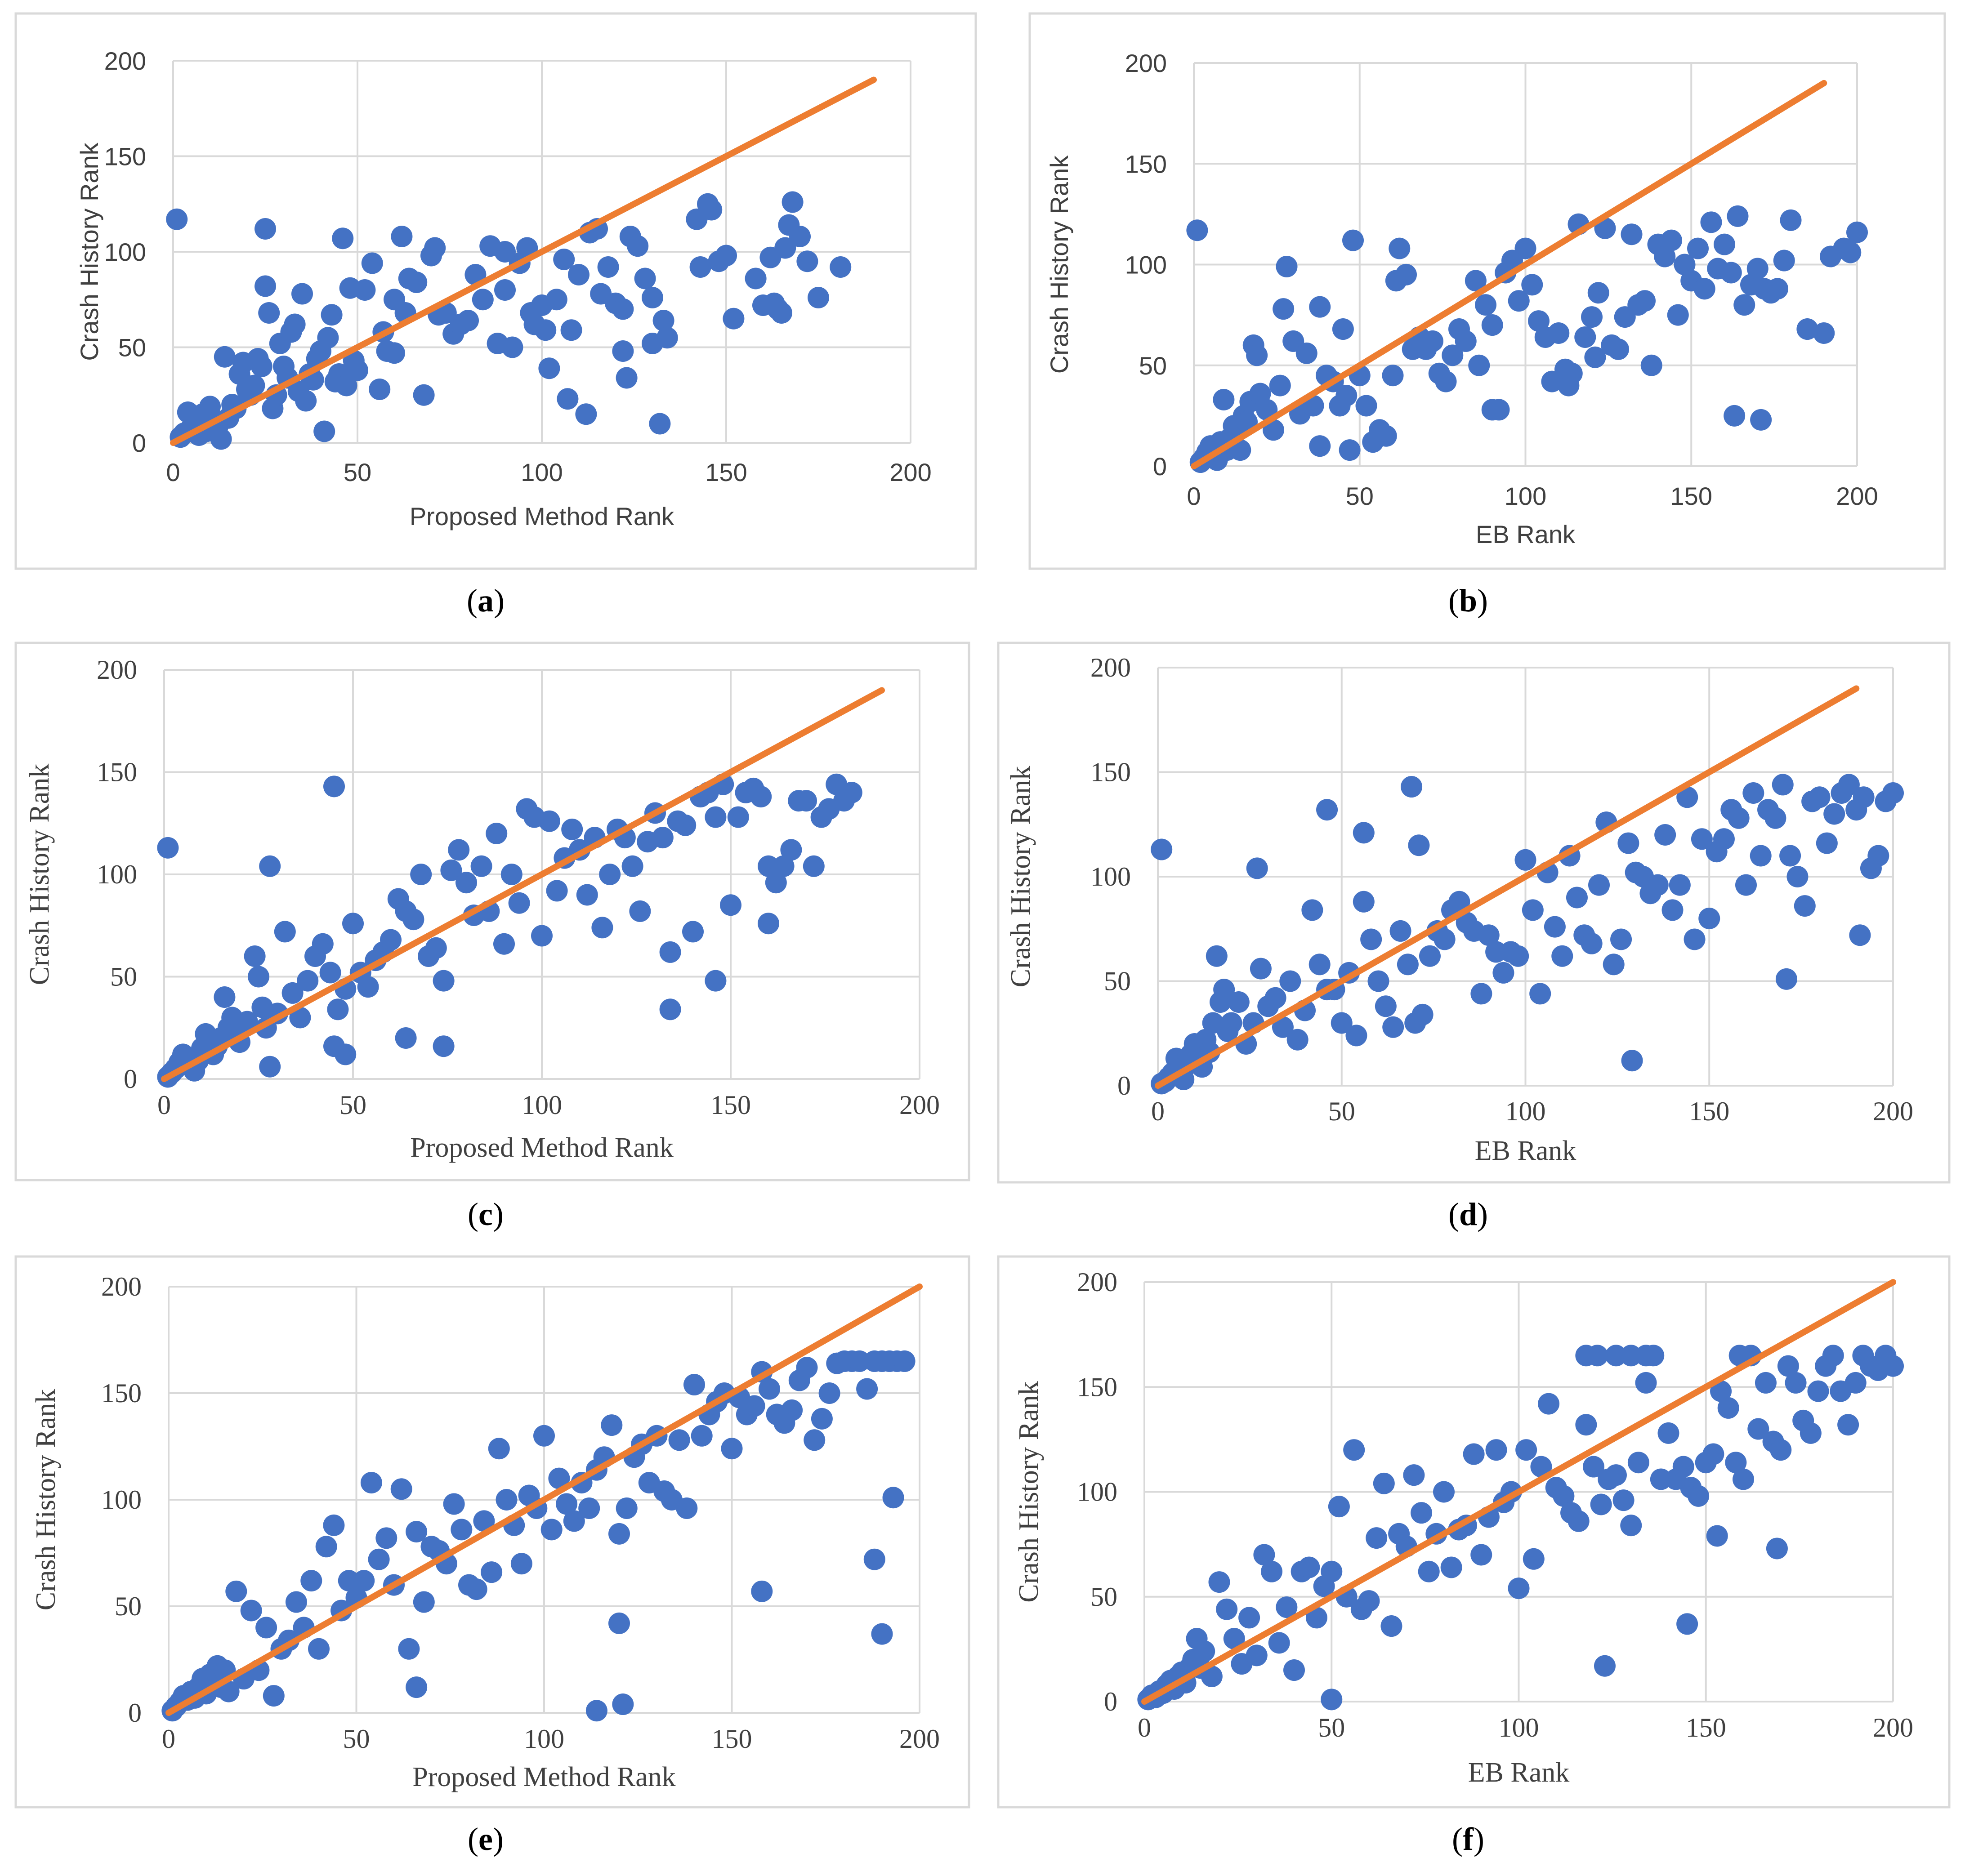 The width and height of the screenshot is (1965, 1876). What do you see at coordinates (1468, 1214) in the screenshot?
I see `panel-caption: (d)` at bounding box center [1468, 1214].